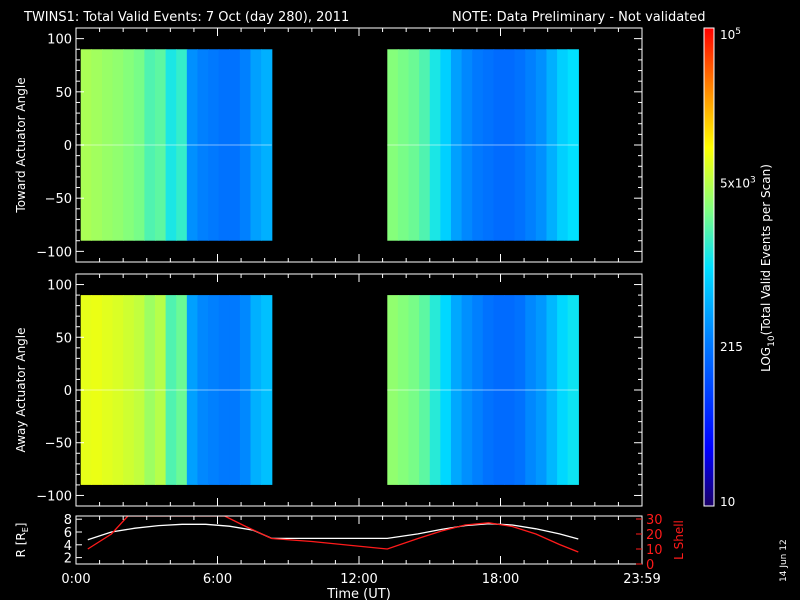 The image size is (800, 600). What do you see at coordinates (738, 182) in the screenshot?
I see `colorbar-mid-label: 5x103` at bounding box center [738, 182].